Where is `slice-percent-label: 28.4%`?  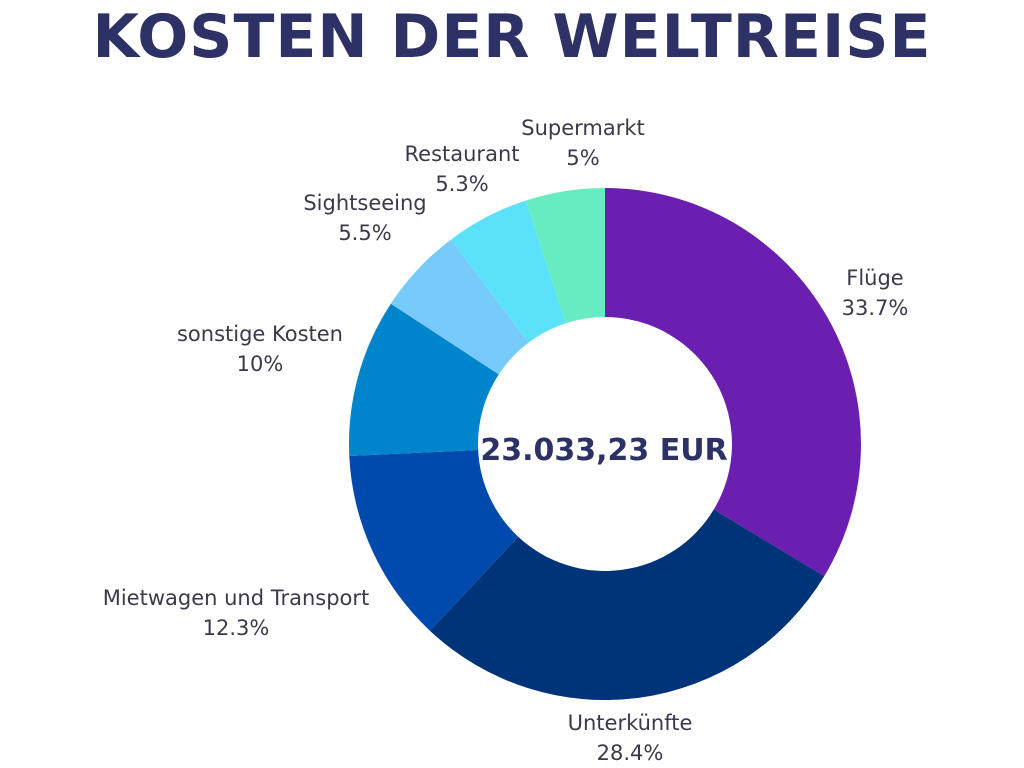 slice-percent-label: 28.4% is located at coordinates (630, 753).